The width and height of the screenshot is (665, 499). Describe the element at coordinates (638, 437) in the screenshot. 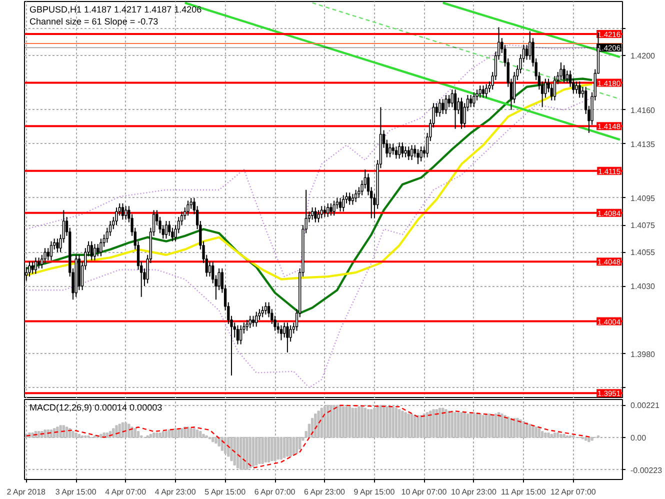

I see `y-tick-label: 0.00` at that location.